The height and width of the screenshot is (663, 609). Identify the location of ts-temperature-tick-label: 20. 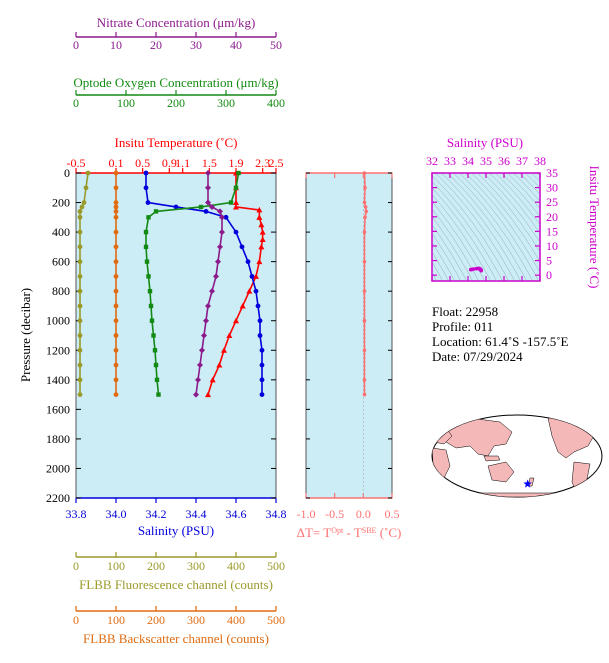
(552, 217).